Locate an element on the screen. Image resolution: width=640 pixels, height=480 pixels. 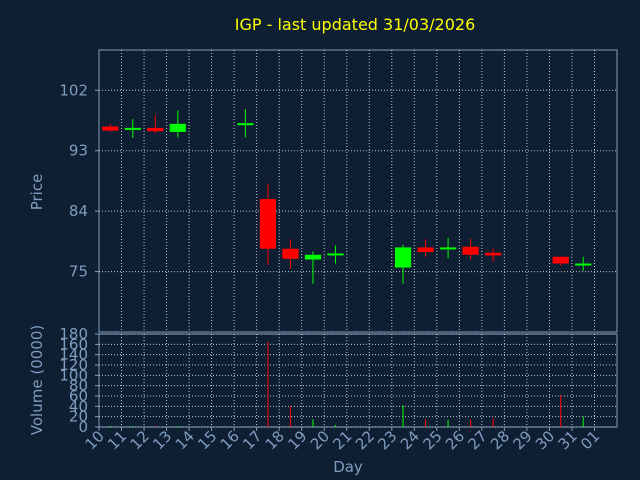
volume-tick-label: 0 is located at coordinates (83, 427).